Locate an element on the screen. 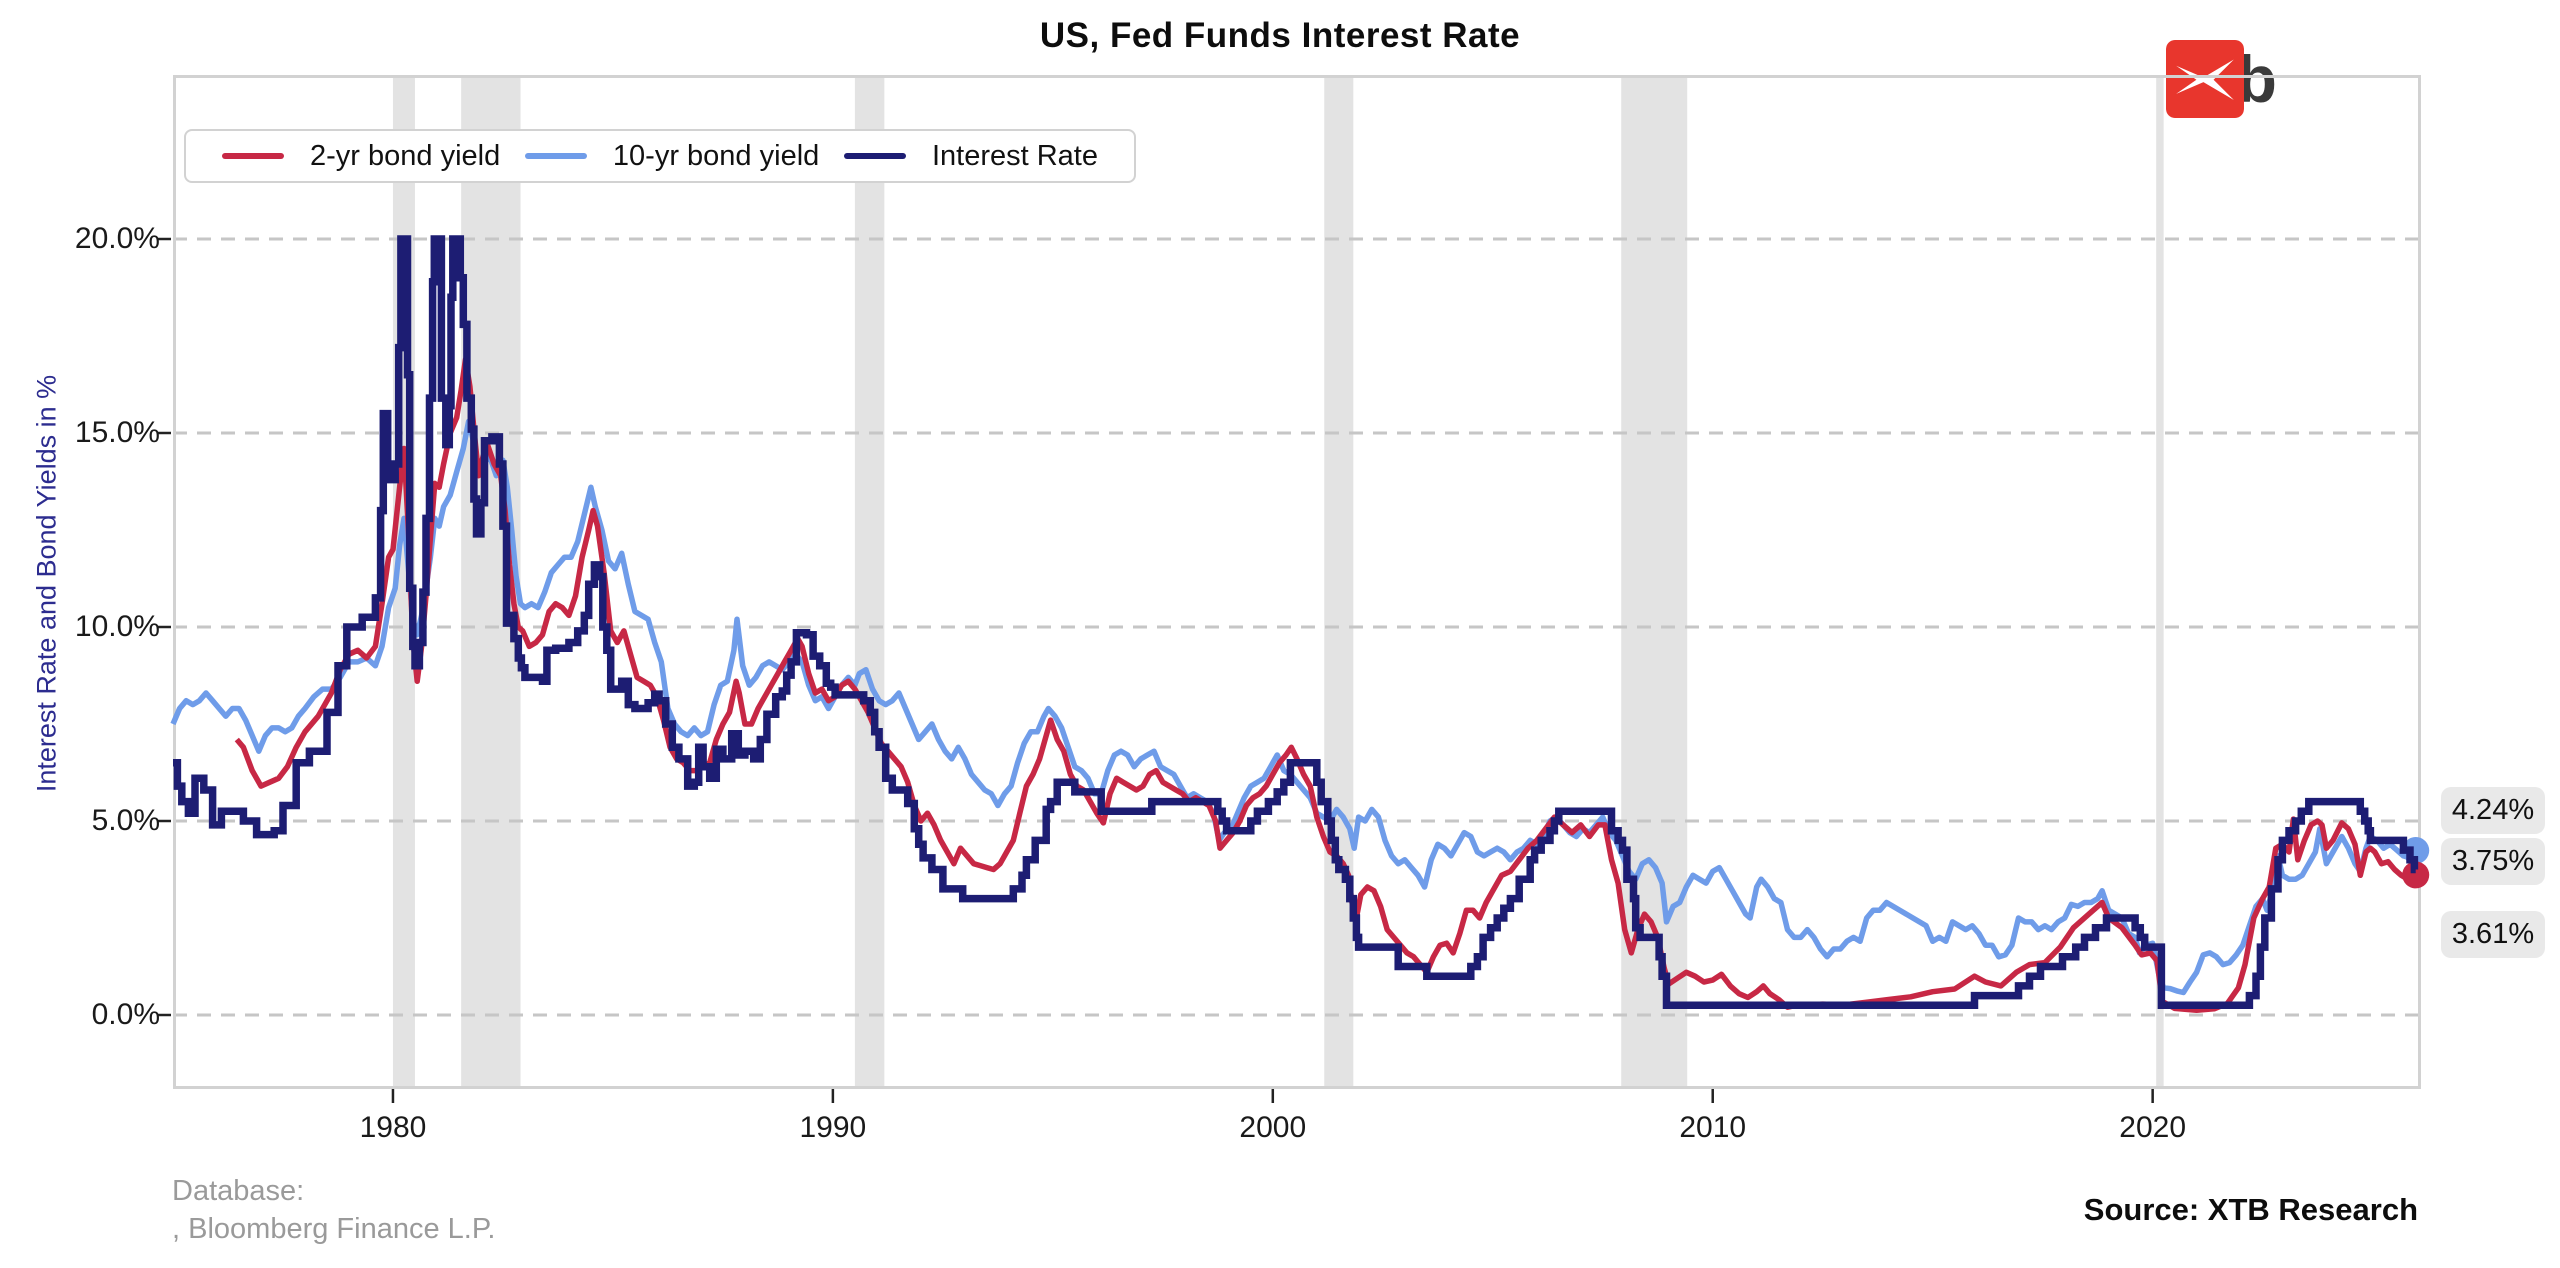 The image size is (2560, 1268). database-note-line2: , Bloomberg Finance L.P. is located at coordinates (334, 1229).